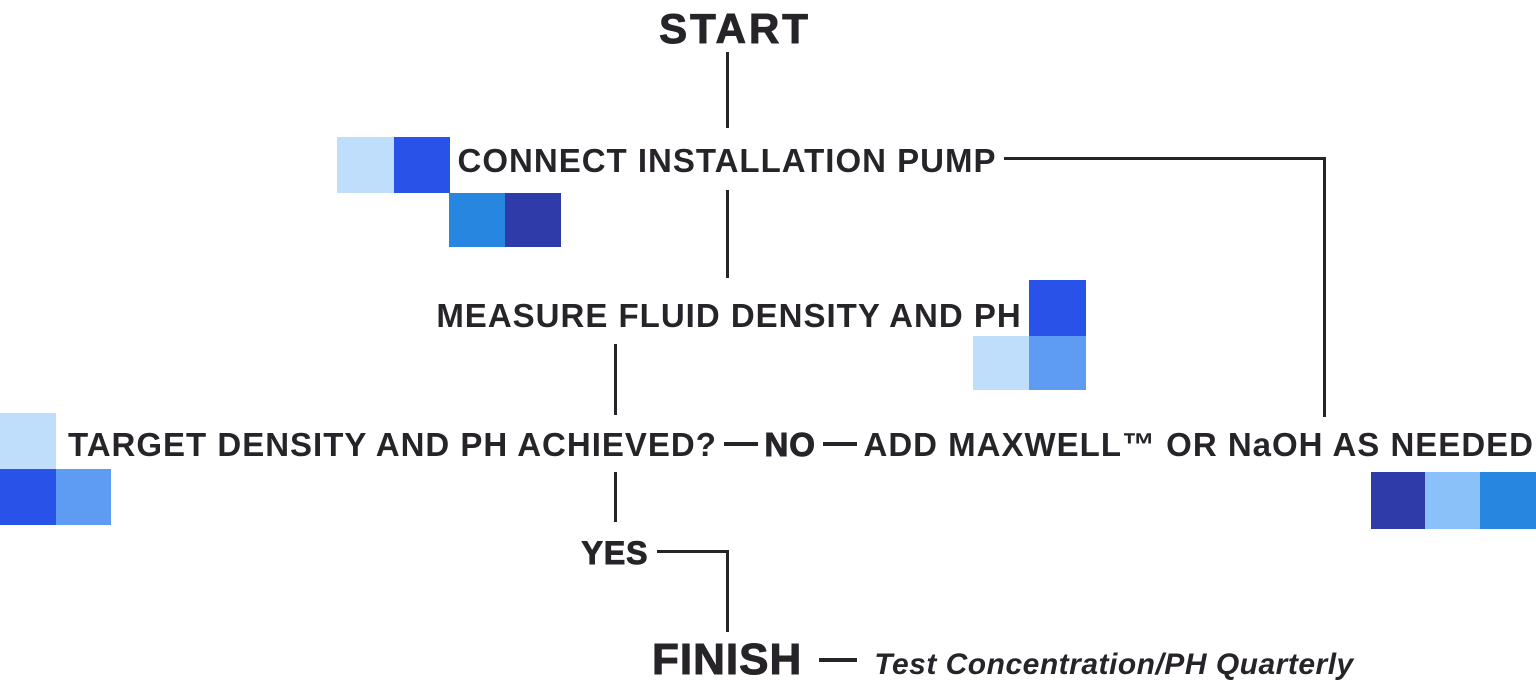 The width and height of the screenshot is (1536, 692). Describe the element at coordinates (735, 28) in the screenshot. I see `node-start: START` at that location.